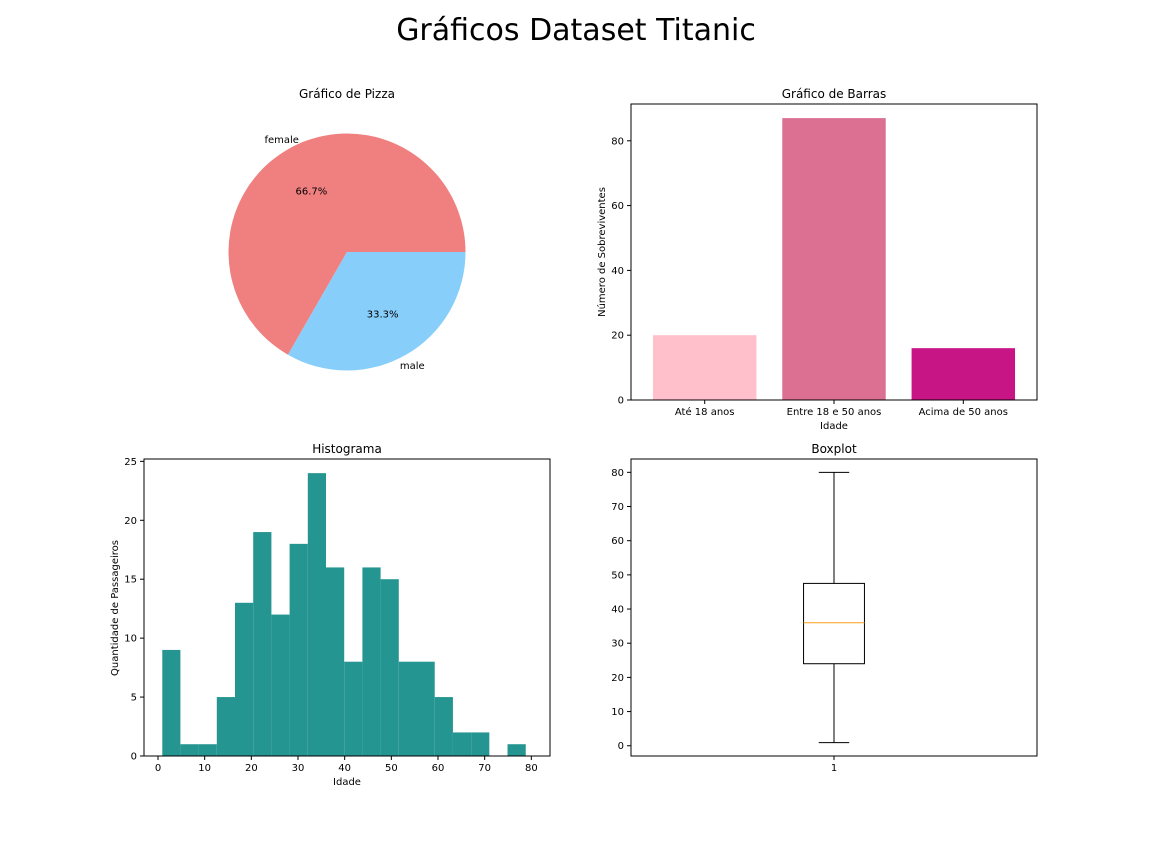  What do you see at coordinates (115, 608) in the screenshot?
I see `histogram-ylabel: Quantidade de Passageiros` at bounding box center [115, 608].